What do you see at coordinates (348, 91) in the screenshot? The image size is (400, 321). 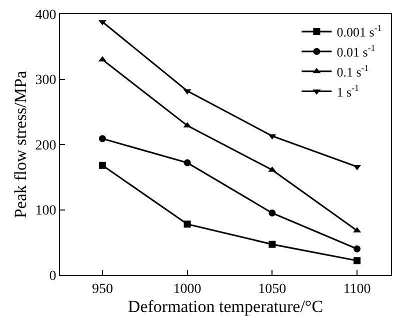 I see `legend-label: 1 s$^{-1}$` at bounding box center [348, 91].